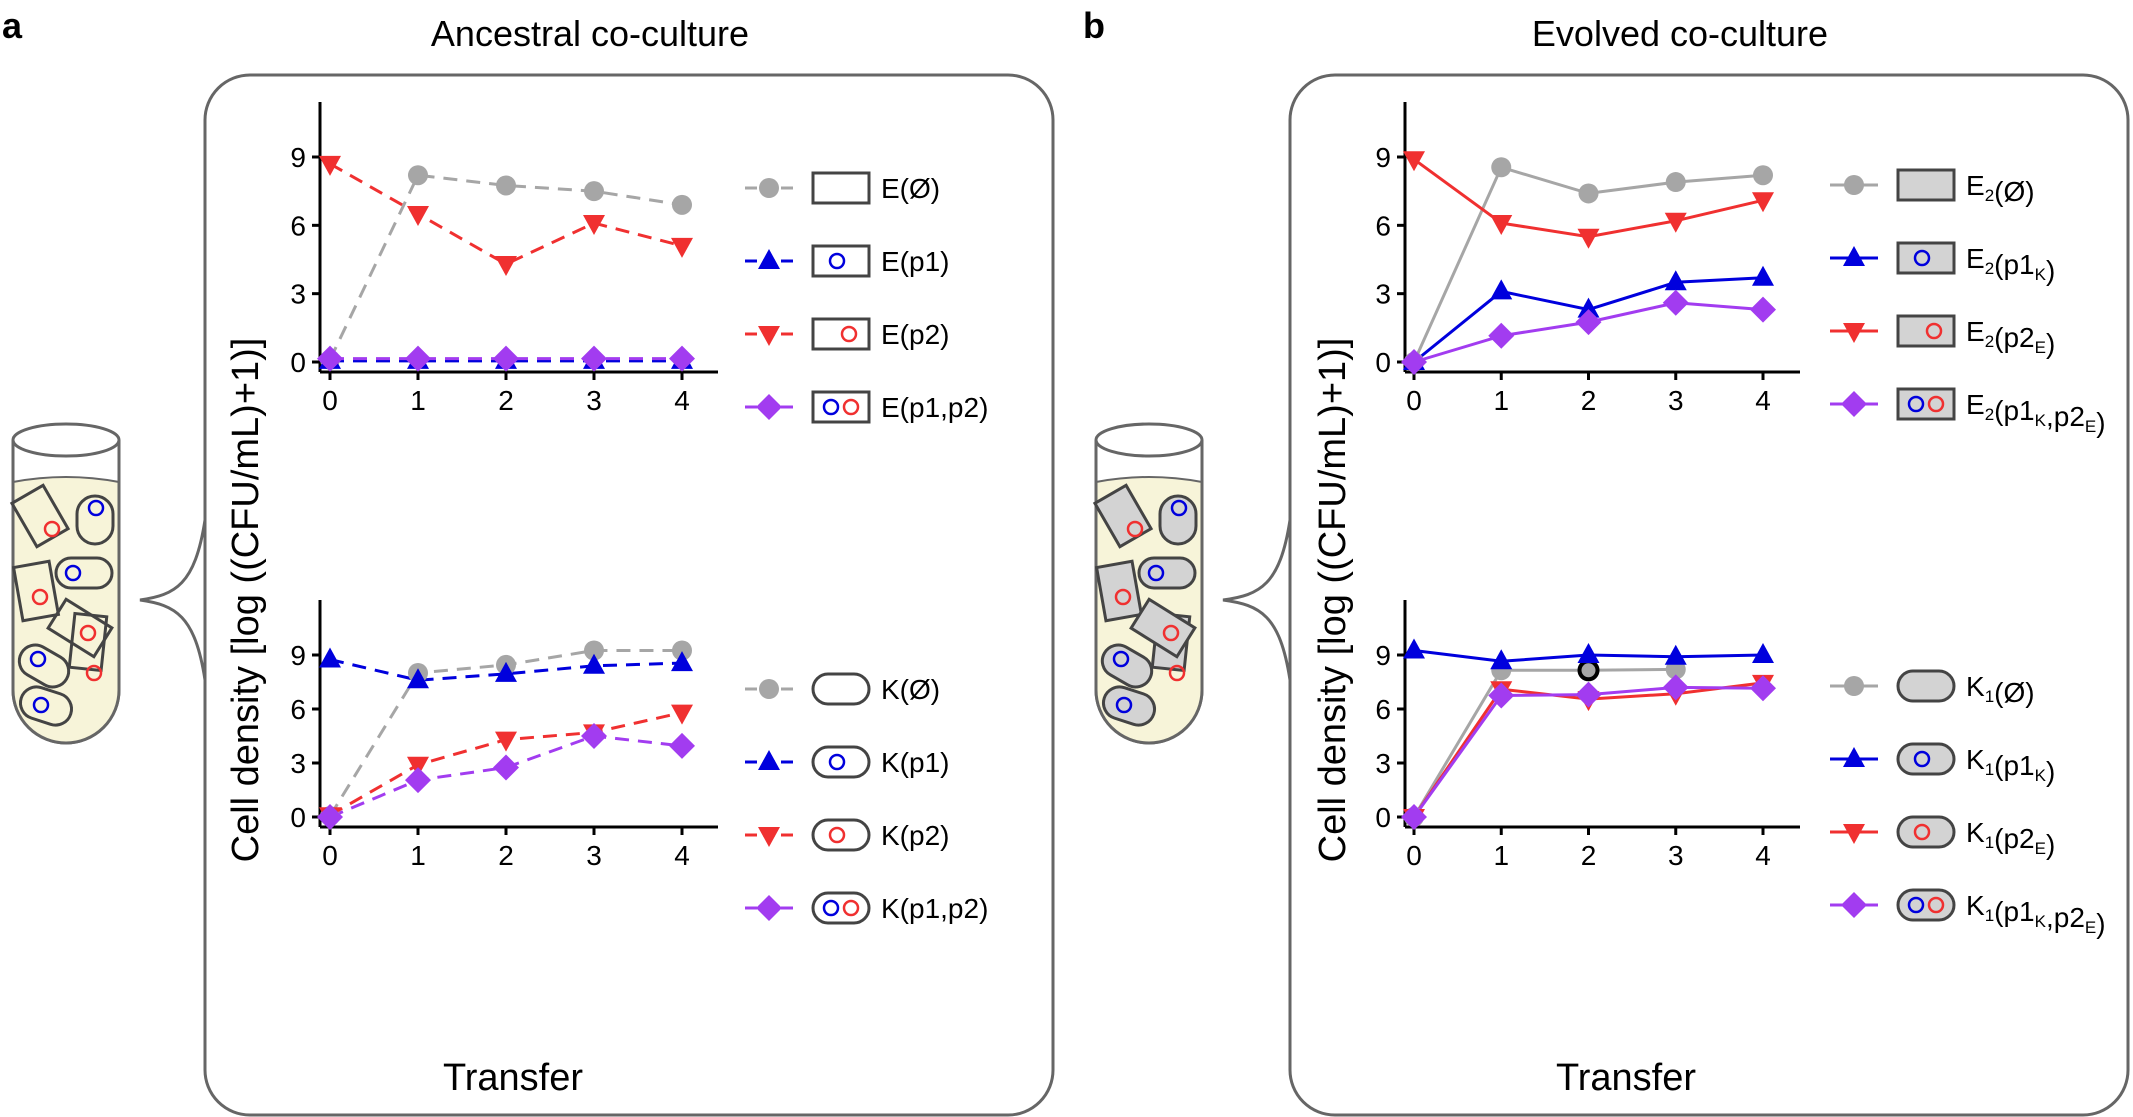 The height and width of the screenshot is (1117, 2133). What do you see at coordinates (2014, 191) in the screenshot?
I see `legend-text: (Ø)` at bounding box center [2014, 191].